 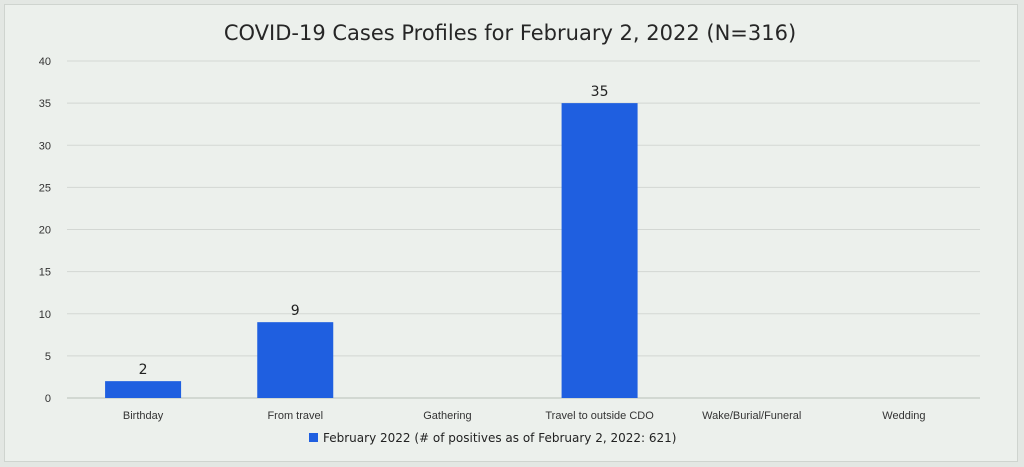 I want to click on x-category-label: From travel, so click(x=295, y=416).